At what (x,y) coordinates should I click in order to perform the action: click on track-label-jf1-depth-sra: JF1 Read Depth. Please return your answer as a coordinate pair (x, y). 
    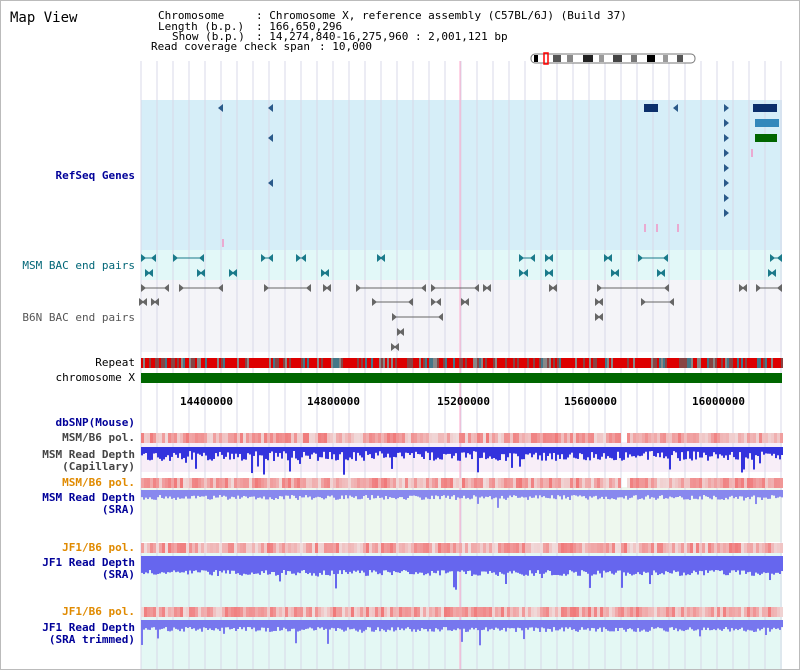
    Looking at the image, I should click on (88, 562).